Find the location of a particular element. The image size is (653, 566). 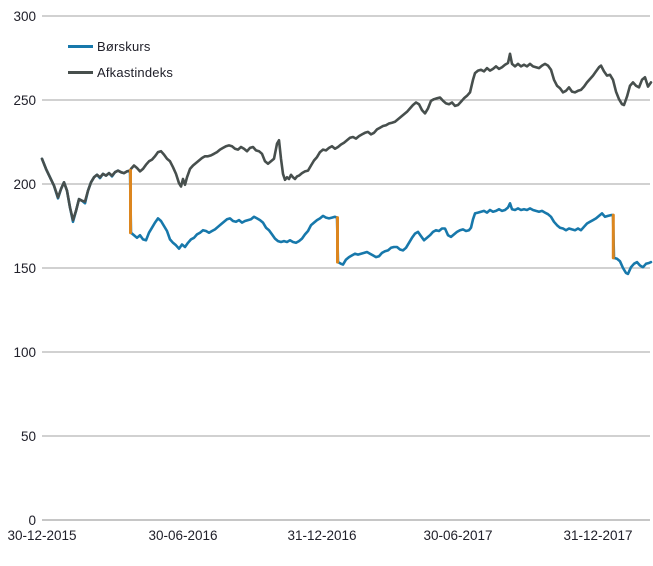

x-tick-label-30-06-2016: 30-06-2016 is located at coordinates (182, 535).